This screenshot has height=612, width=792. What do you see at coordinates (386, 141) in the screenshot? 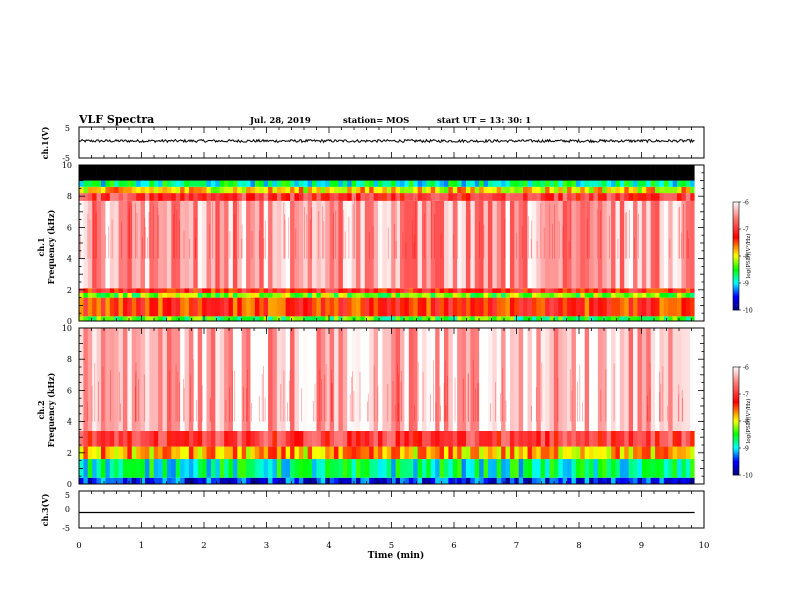
I see `waveform-line` at bounding box center [386, 141].